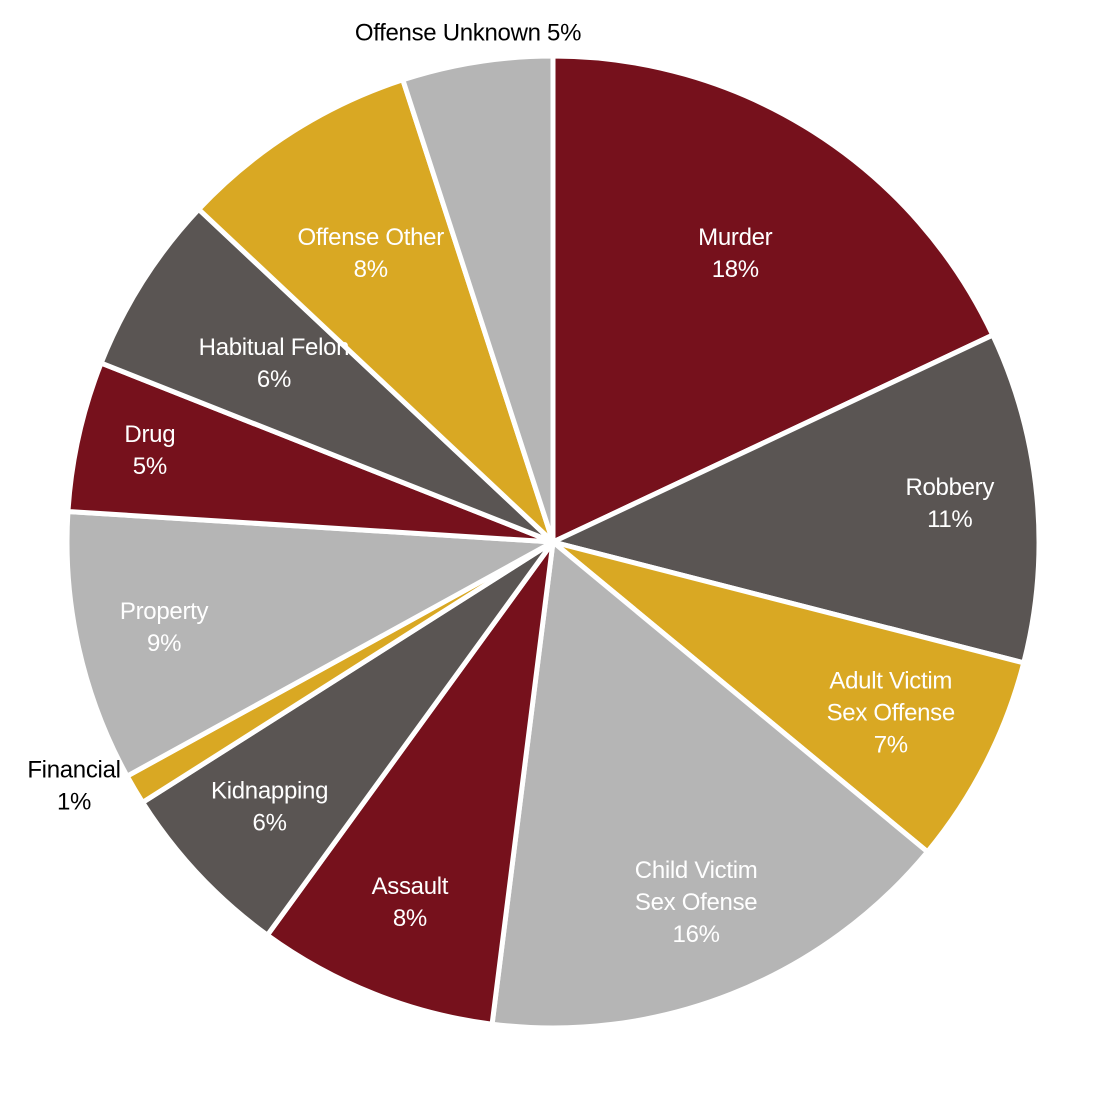 This screenshot has height=1095, width=1109. Describe the element at coordinates (410, 902) in the screenshot. I see `pie-label-assault: Assault 8%` at that location.